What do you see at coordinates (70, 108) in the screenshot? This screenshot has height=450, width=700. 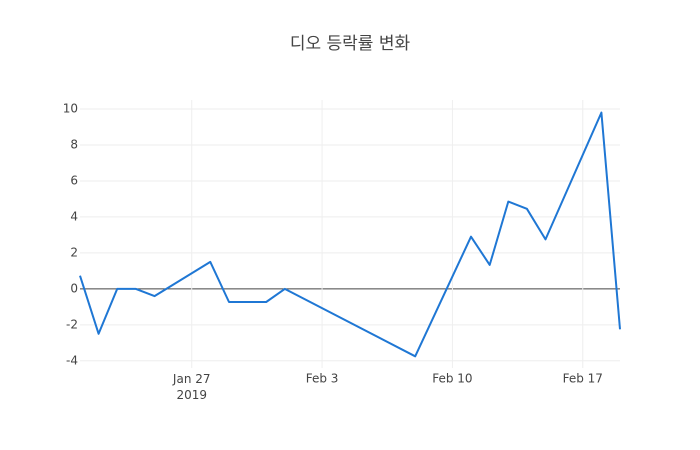 I see `y-tick-label: 10` at bounding box center [70, 108].